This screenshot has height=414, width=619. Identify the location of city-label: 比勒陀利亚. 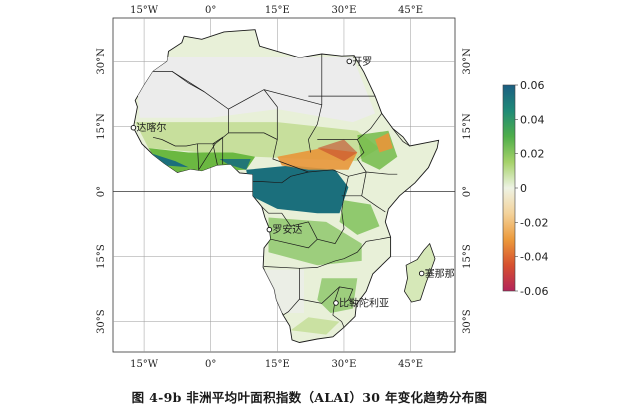
(364, 302).